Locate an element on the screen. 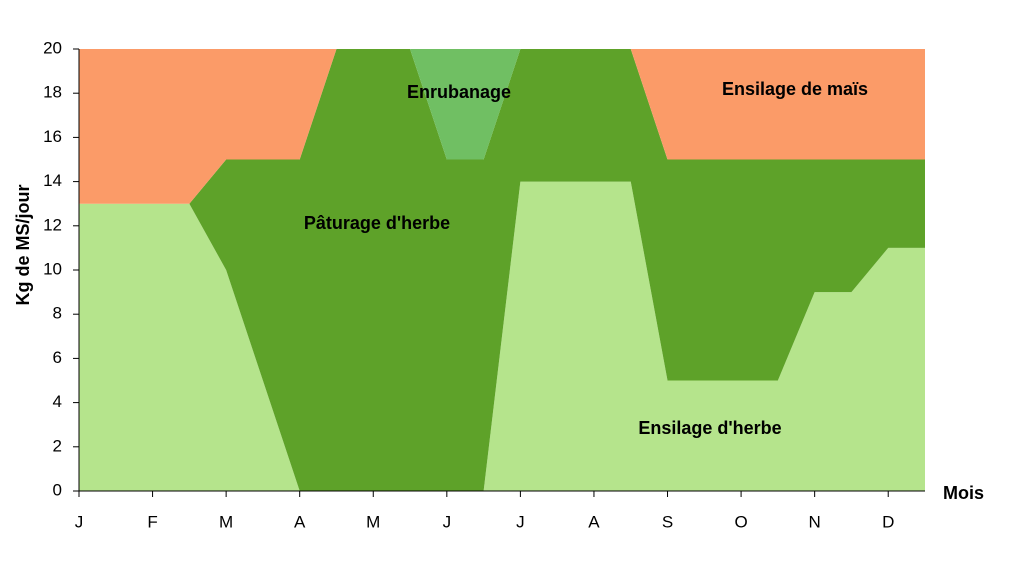 This screenshot has height=573, width=1011. x-tick-label: S is located at coordinates (667, 521).